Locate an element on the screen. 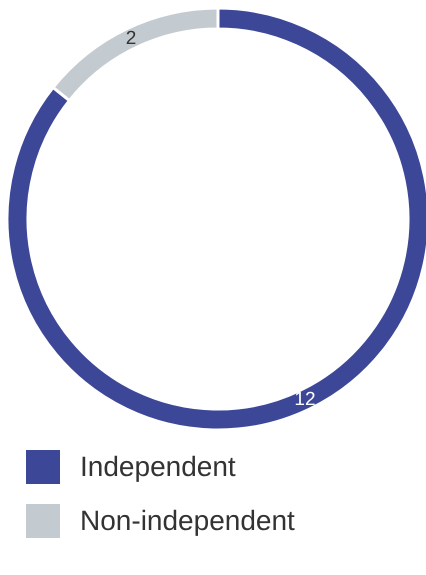 The image size is (426, 575). data-label: 12 is located at coordinates (305, 399).